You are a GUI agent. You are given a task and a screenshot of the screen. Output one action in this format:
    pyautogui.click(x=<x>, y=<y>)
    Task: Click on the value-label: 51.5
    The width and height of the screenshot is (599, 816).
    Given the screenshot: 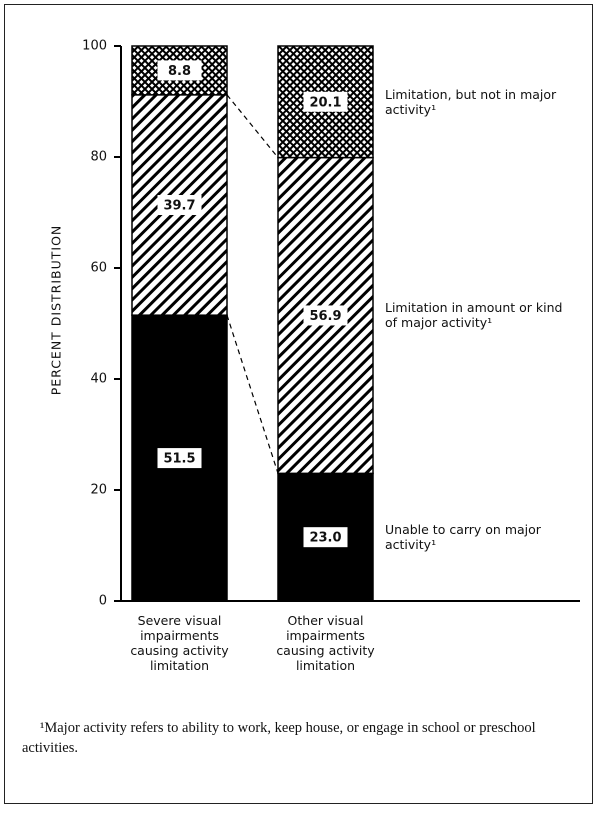 What is the action you would take?
    pyautogui.click(x=179, y=459)
    